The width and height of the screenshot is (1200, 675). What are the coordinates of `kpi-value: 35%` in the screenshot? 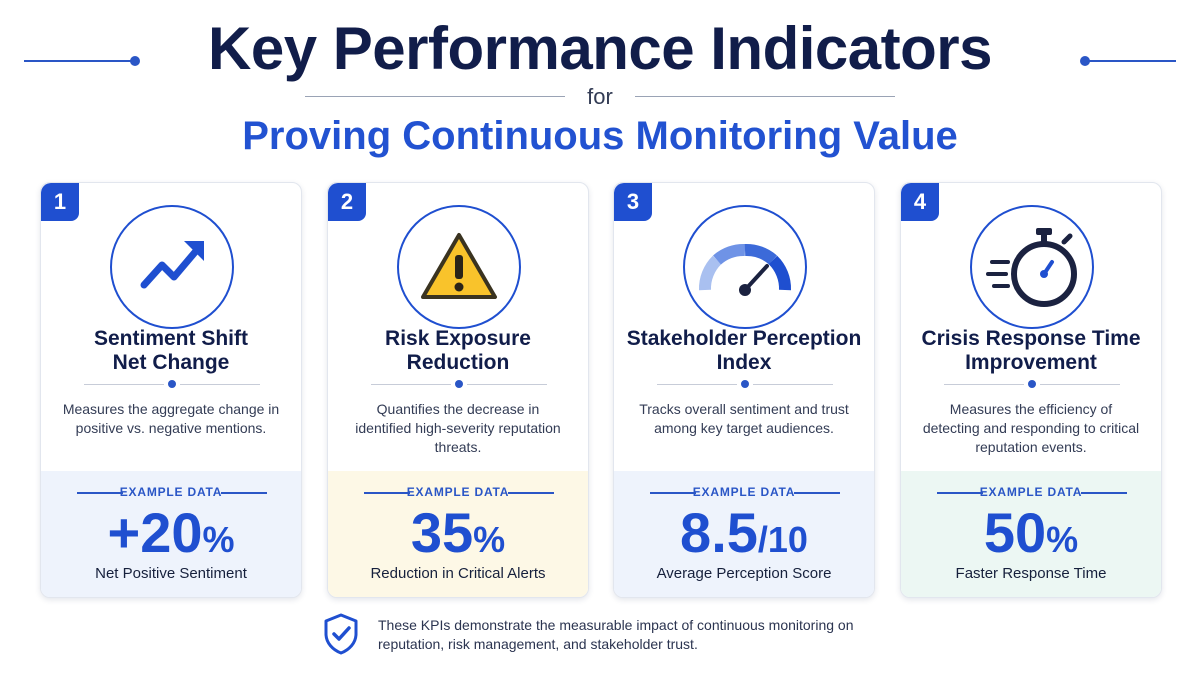 It's located at (458, 540).